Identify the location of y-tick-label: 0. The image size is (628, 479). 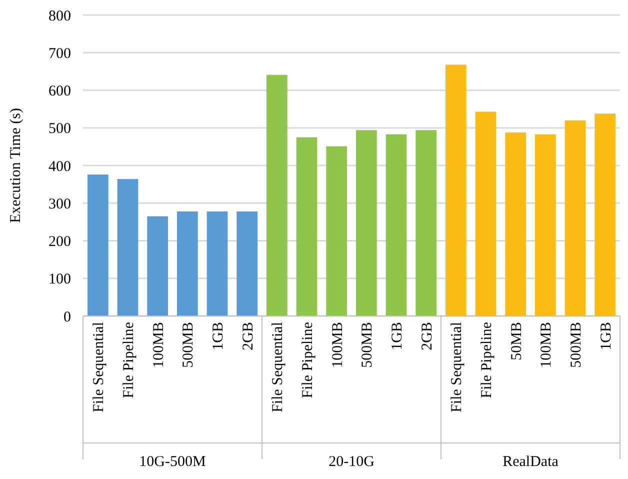
(67, 317).